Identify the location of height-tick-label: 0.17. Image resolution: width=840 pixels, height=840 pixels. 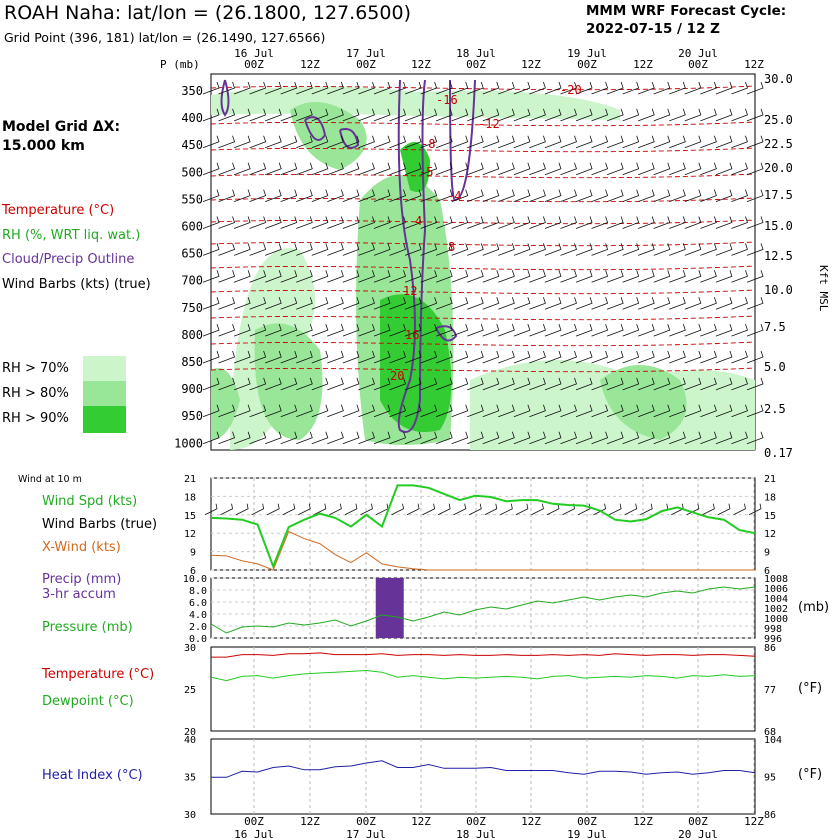
(778, 453).